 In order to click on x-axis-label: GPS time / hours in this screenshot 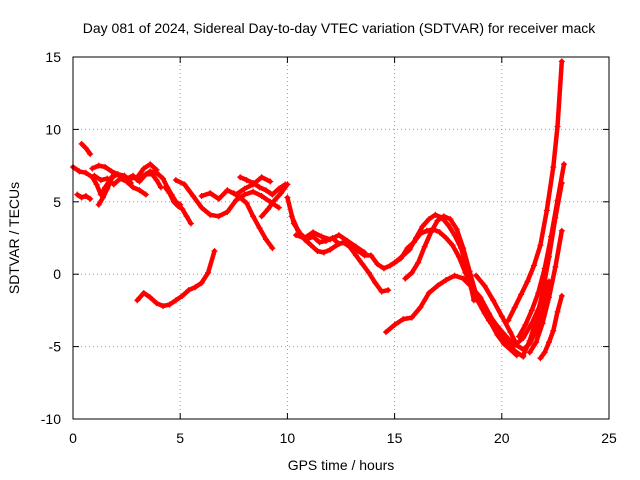, I will do `click(341, 465)`.